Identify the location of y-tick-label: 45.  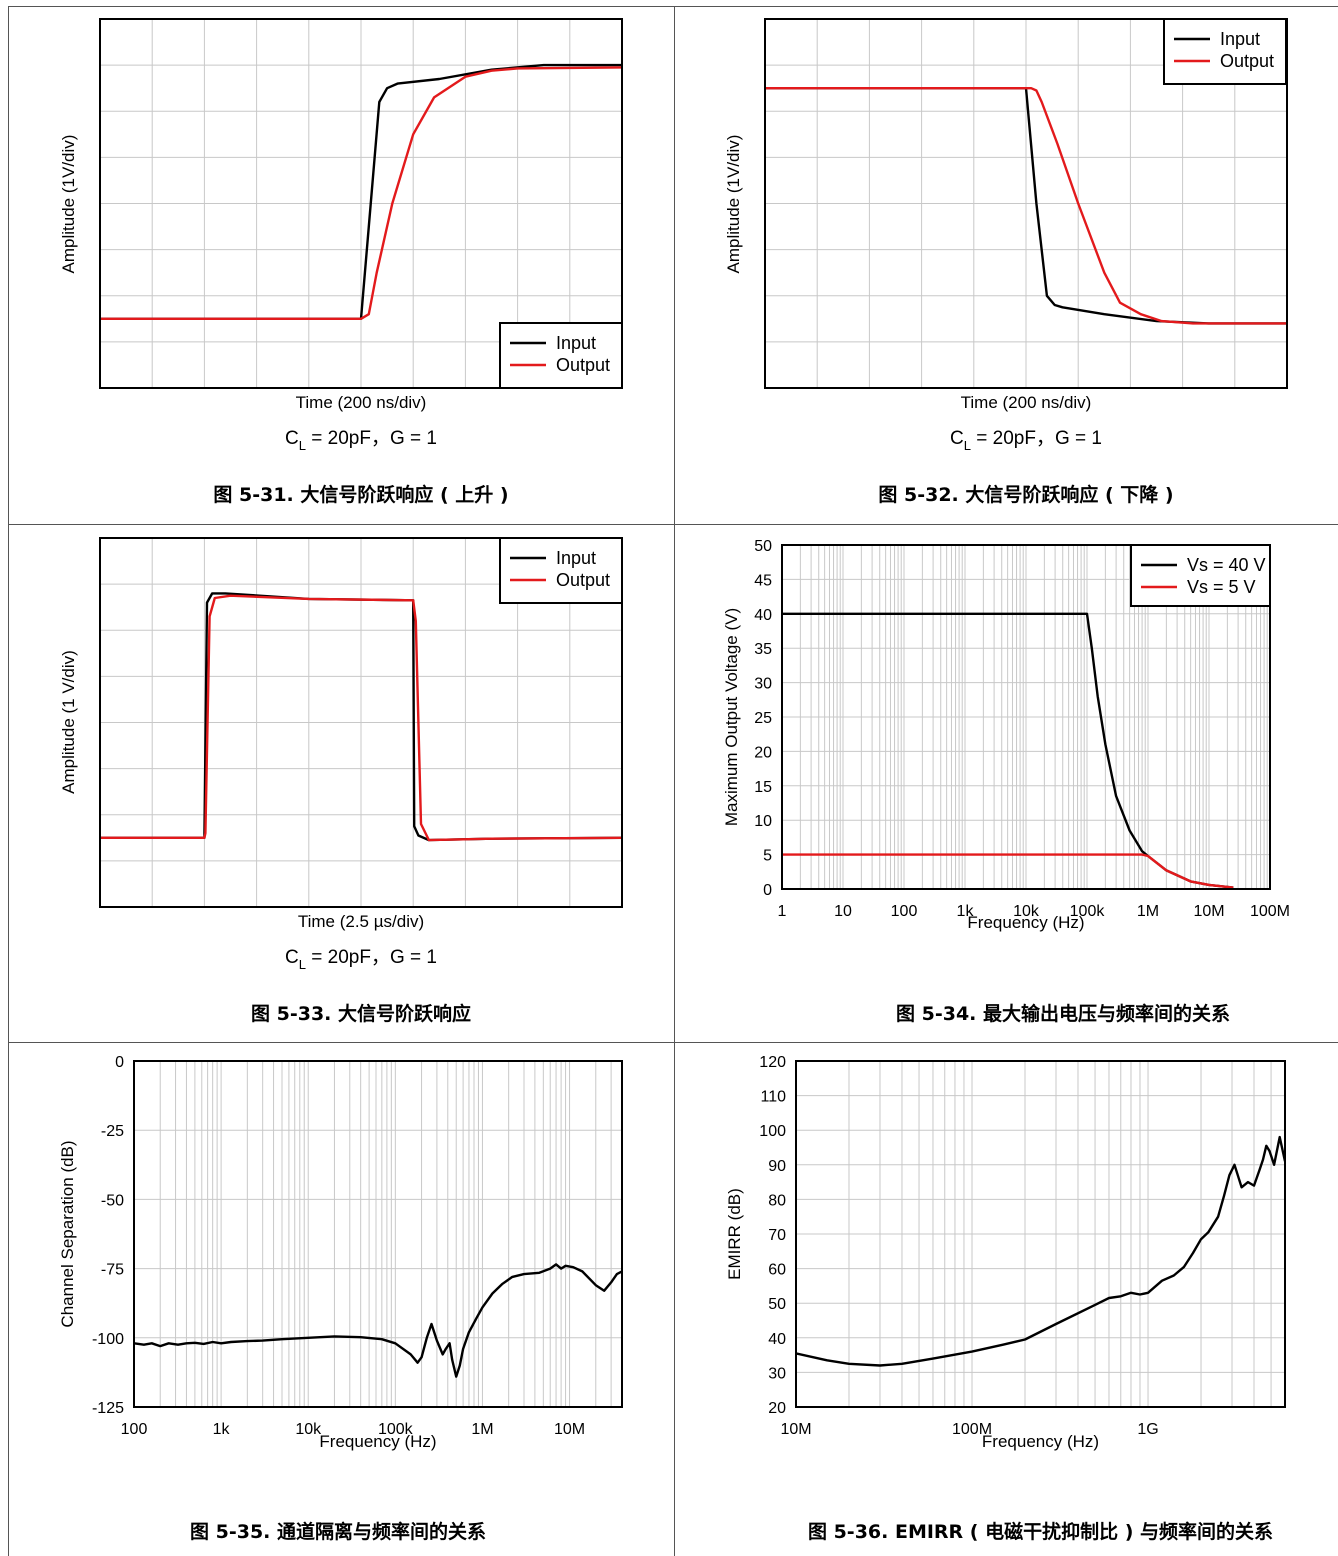
(763, 580).